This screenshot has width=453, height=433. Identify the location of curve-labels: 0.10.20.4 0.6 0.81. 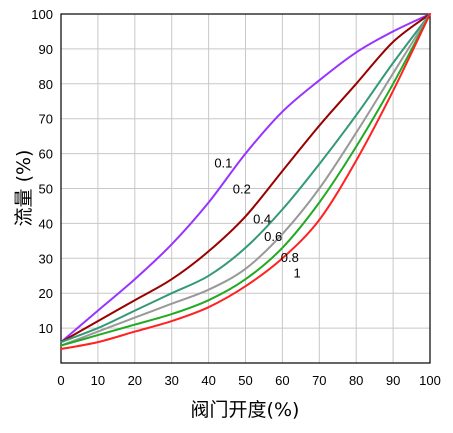
(257, 218).